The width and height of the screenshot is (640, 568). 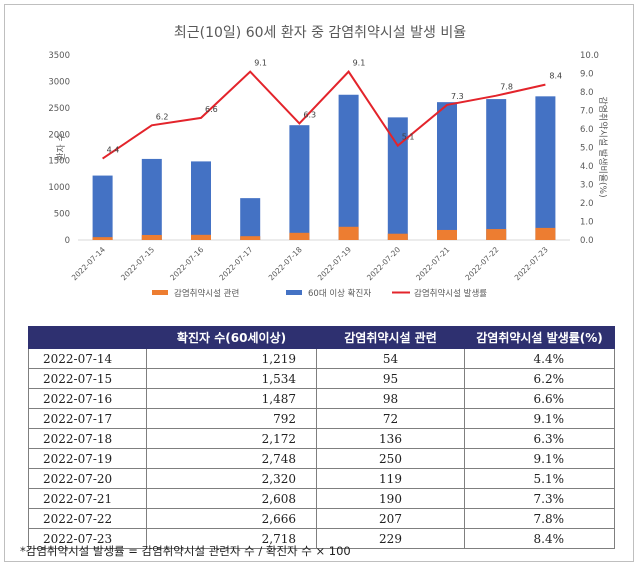 I want to click on x-tick-label: 2022-07-19, so click(x=334, y=263).